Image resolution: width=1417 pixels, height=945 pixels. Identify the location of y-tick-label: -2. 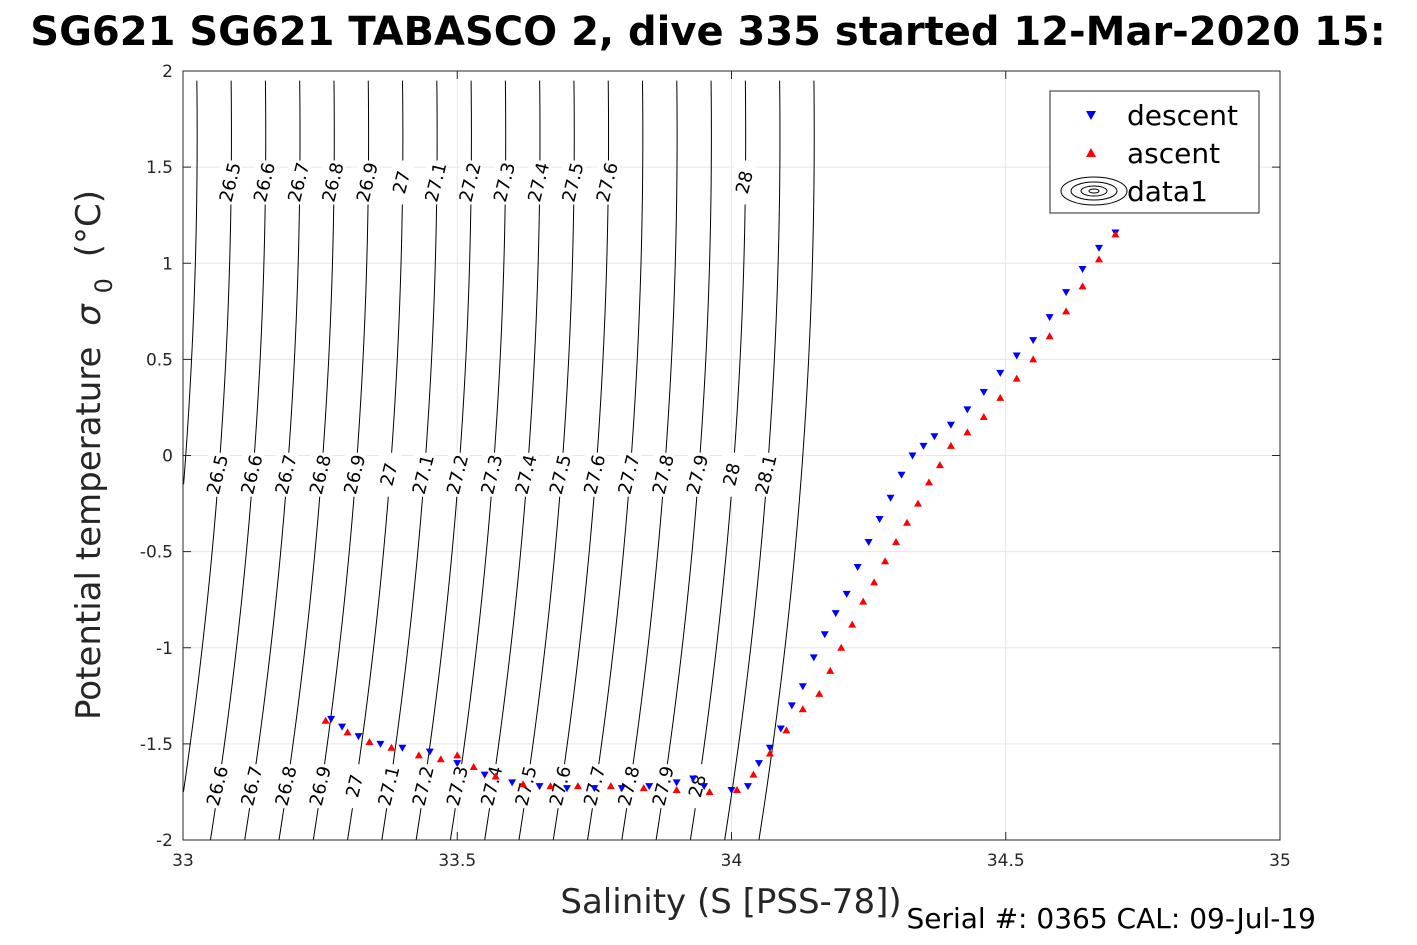
(164, 841).